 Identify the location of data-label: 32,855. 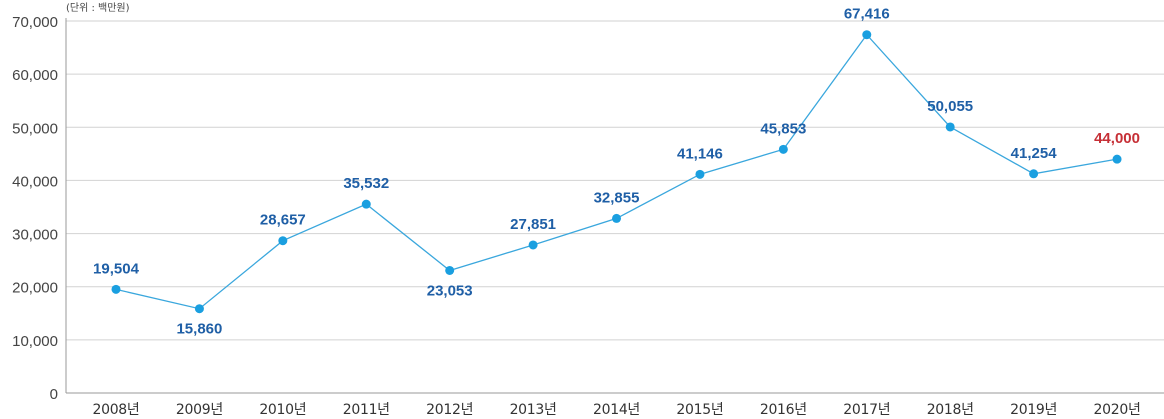
(617, 197).